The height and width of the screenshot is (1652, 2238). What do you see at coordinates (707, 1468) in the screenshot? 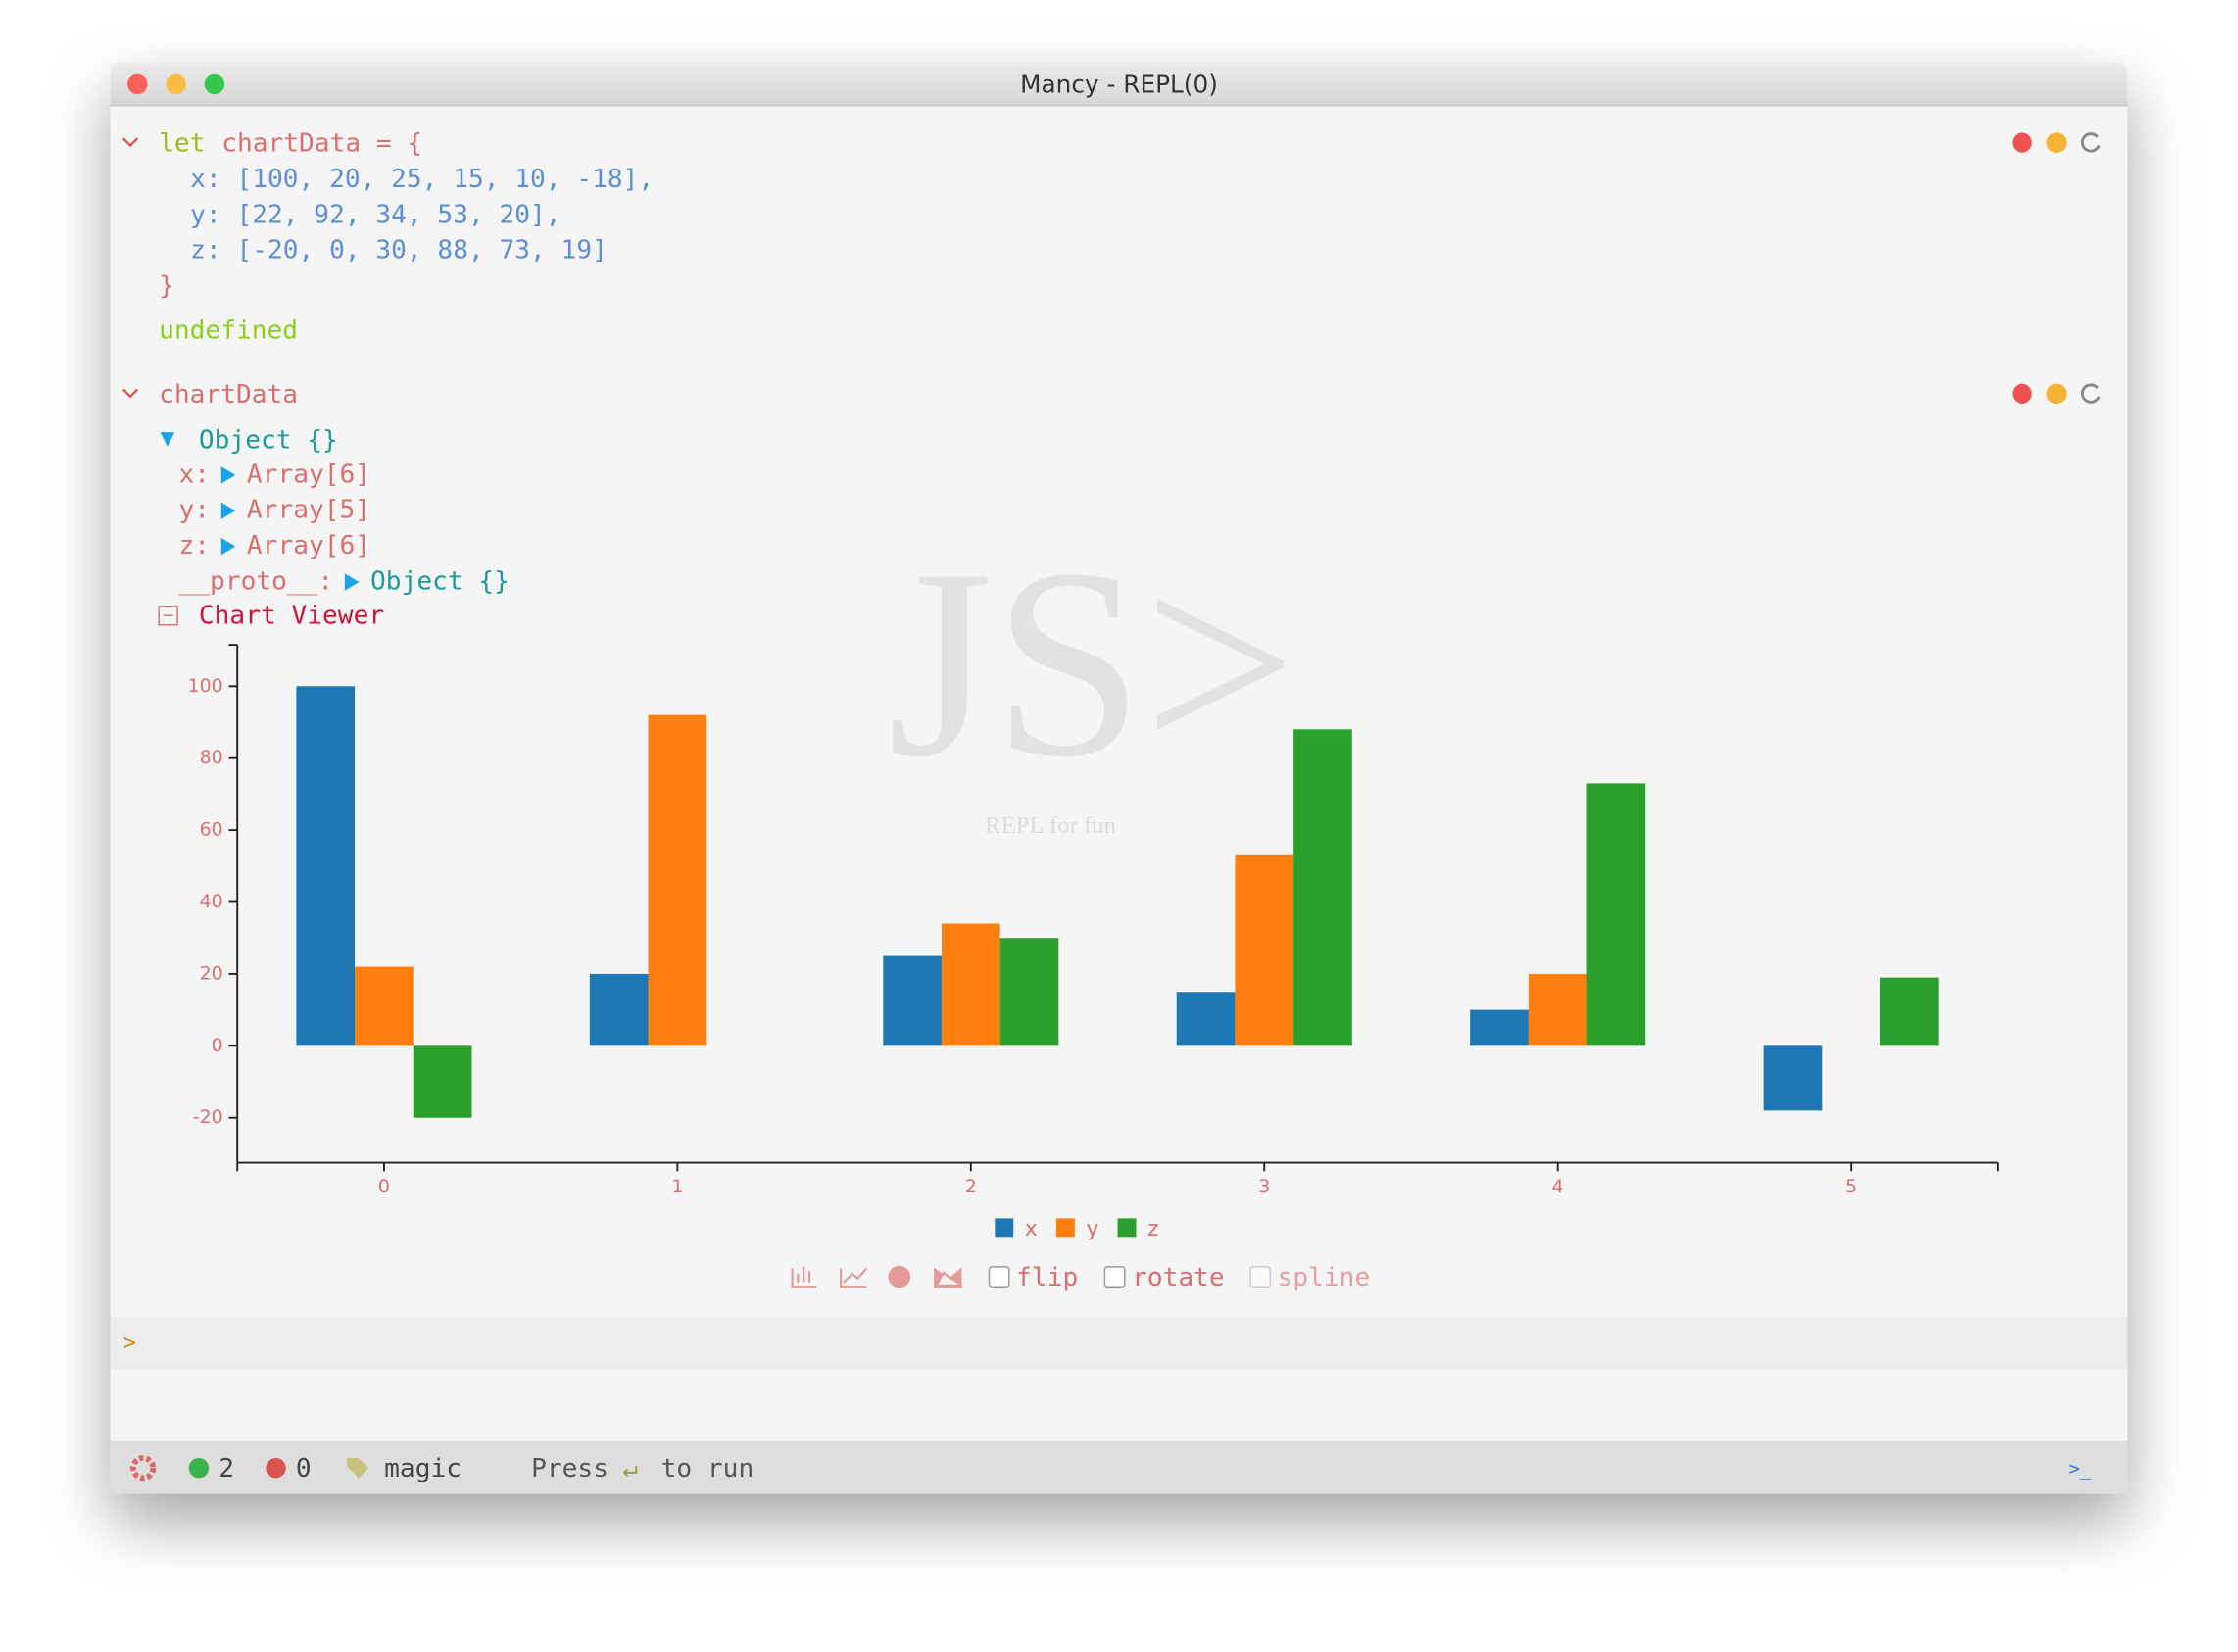
I see `hint-text: to run` at bounding box center [707, 1468].